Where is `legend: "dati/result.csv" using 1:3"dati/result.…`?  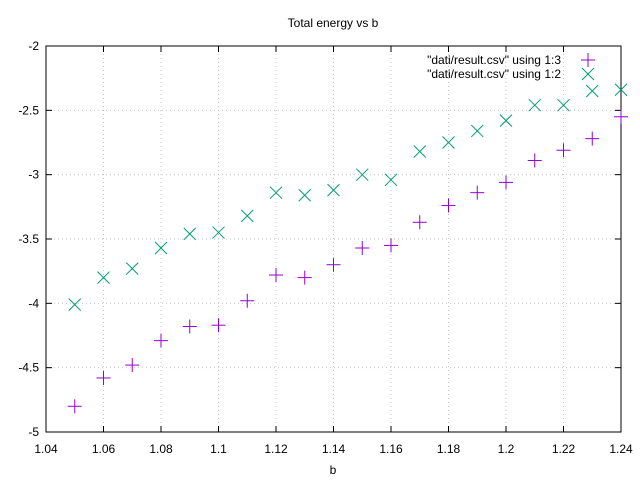
legend: "dati/result.csv" using 1:3"dati/result.… is located at coordinates (511, 67).